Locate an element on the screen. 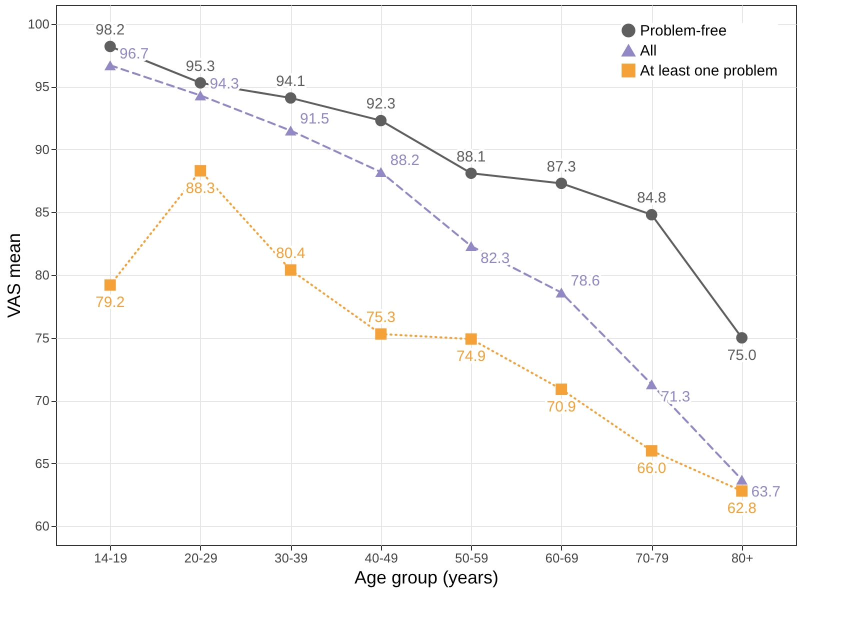 The width and height of the screenshot is (844, 626). x-axis-title: Age group (years) is located at coordinates (426, 578).